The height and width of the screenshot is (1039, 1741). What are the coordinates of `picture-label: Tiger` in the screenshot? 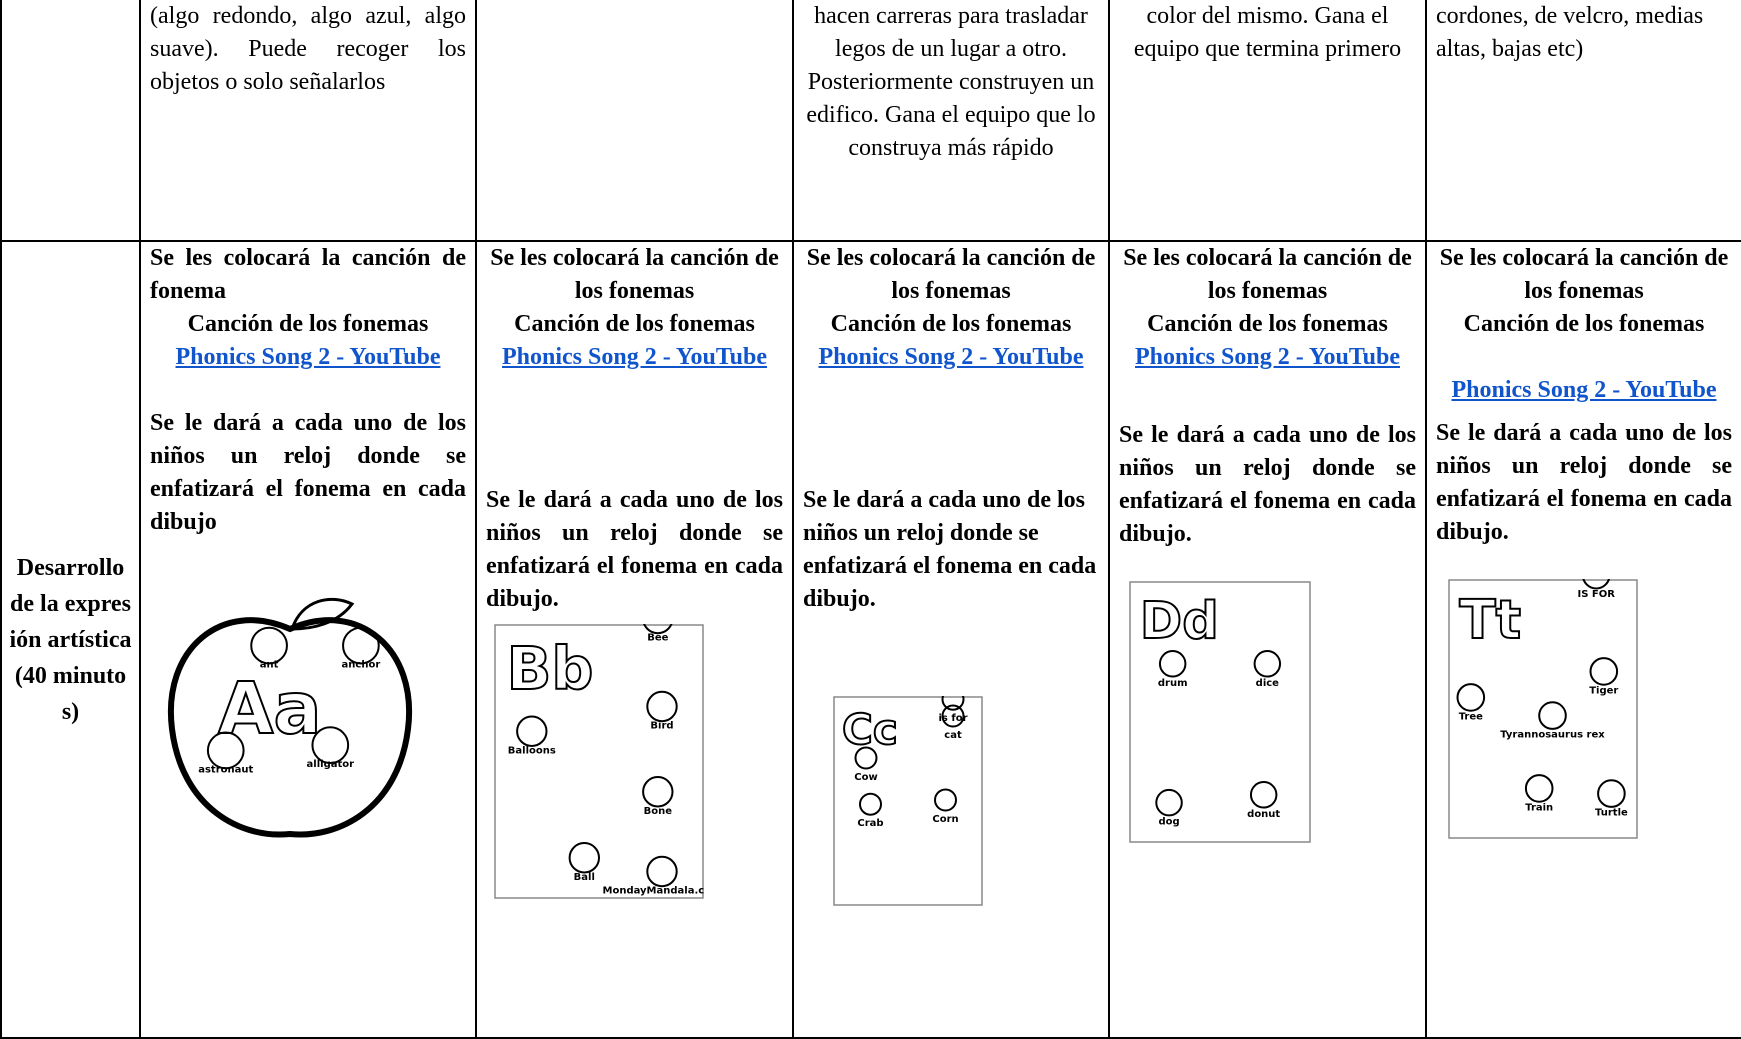 It's located at (1603, 690).